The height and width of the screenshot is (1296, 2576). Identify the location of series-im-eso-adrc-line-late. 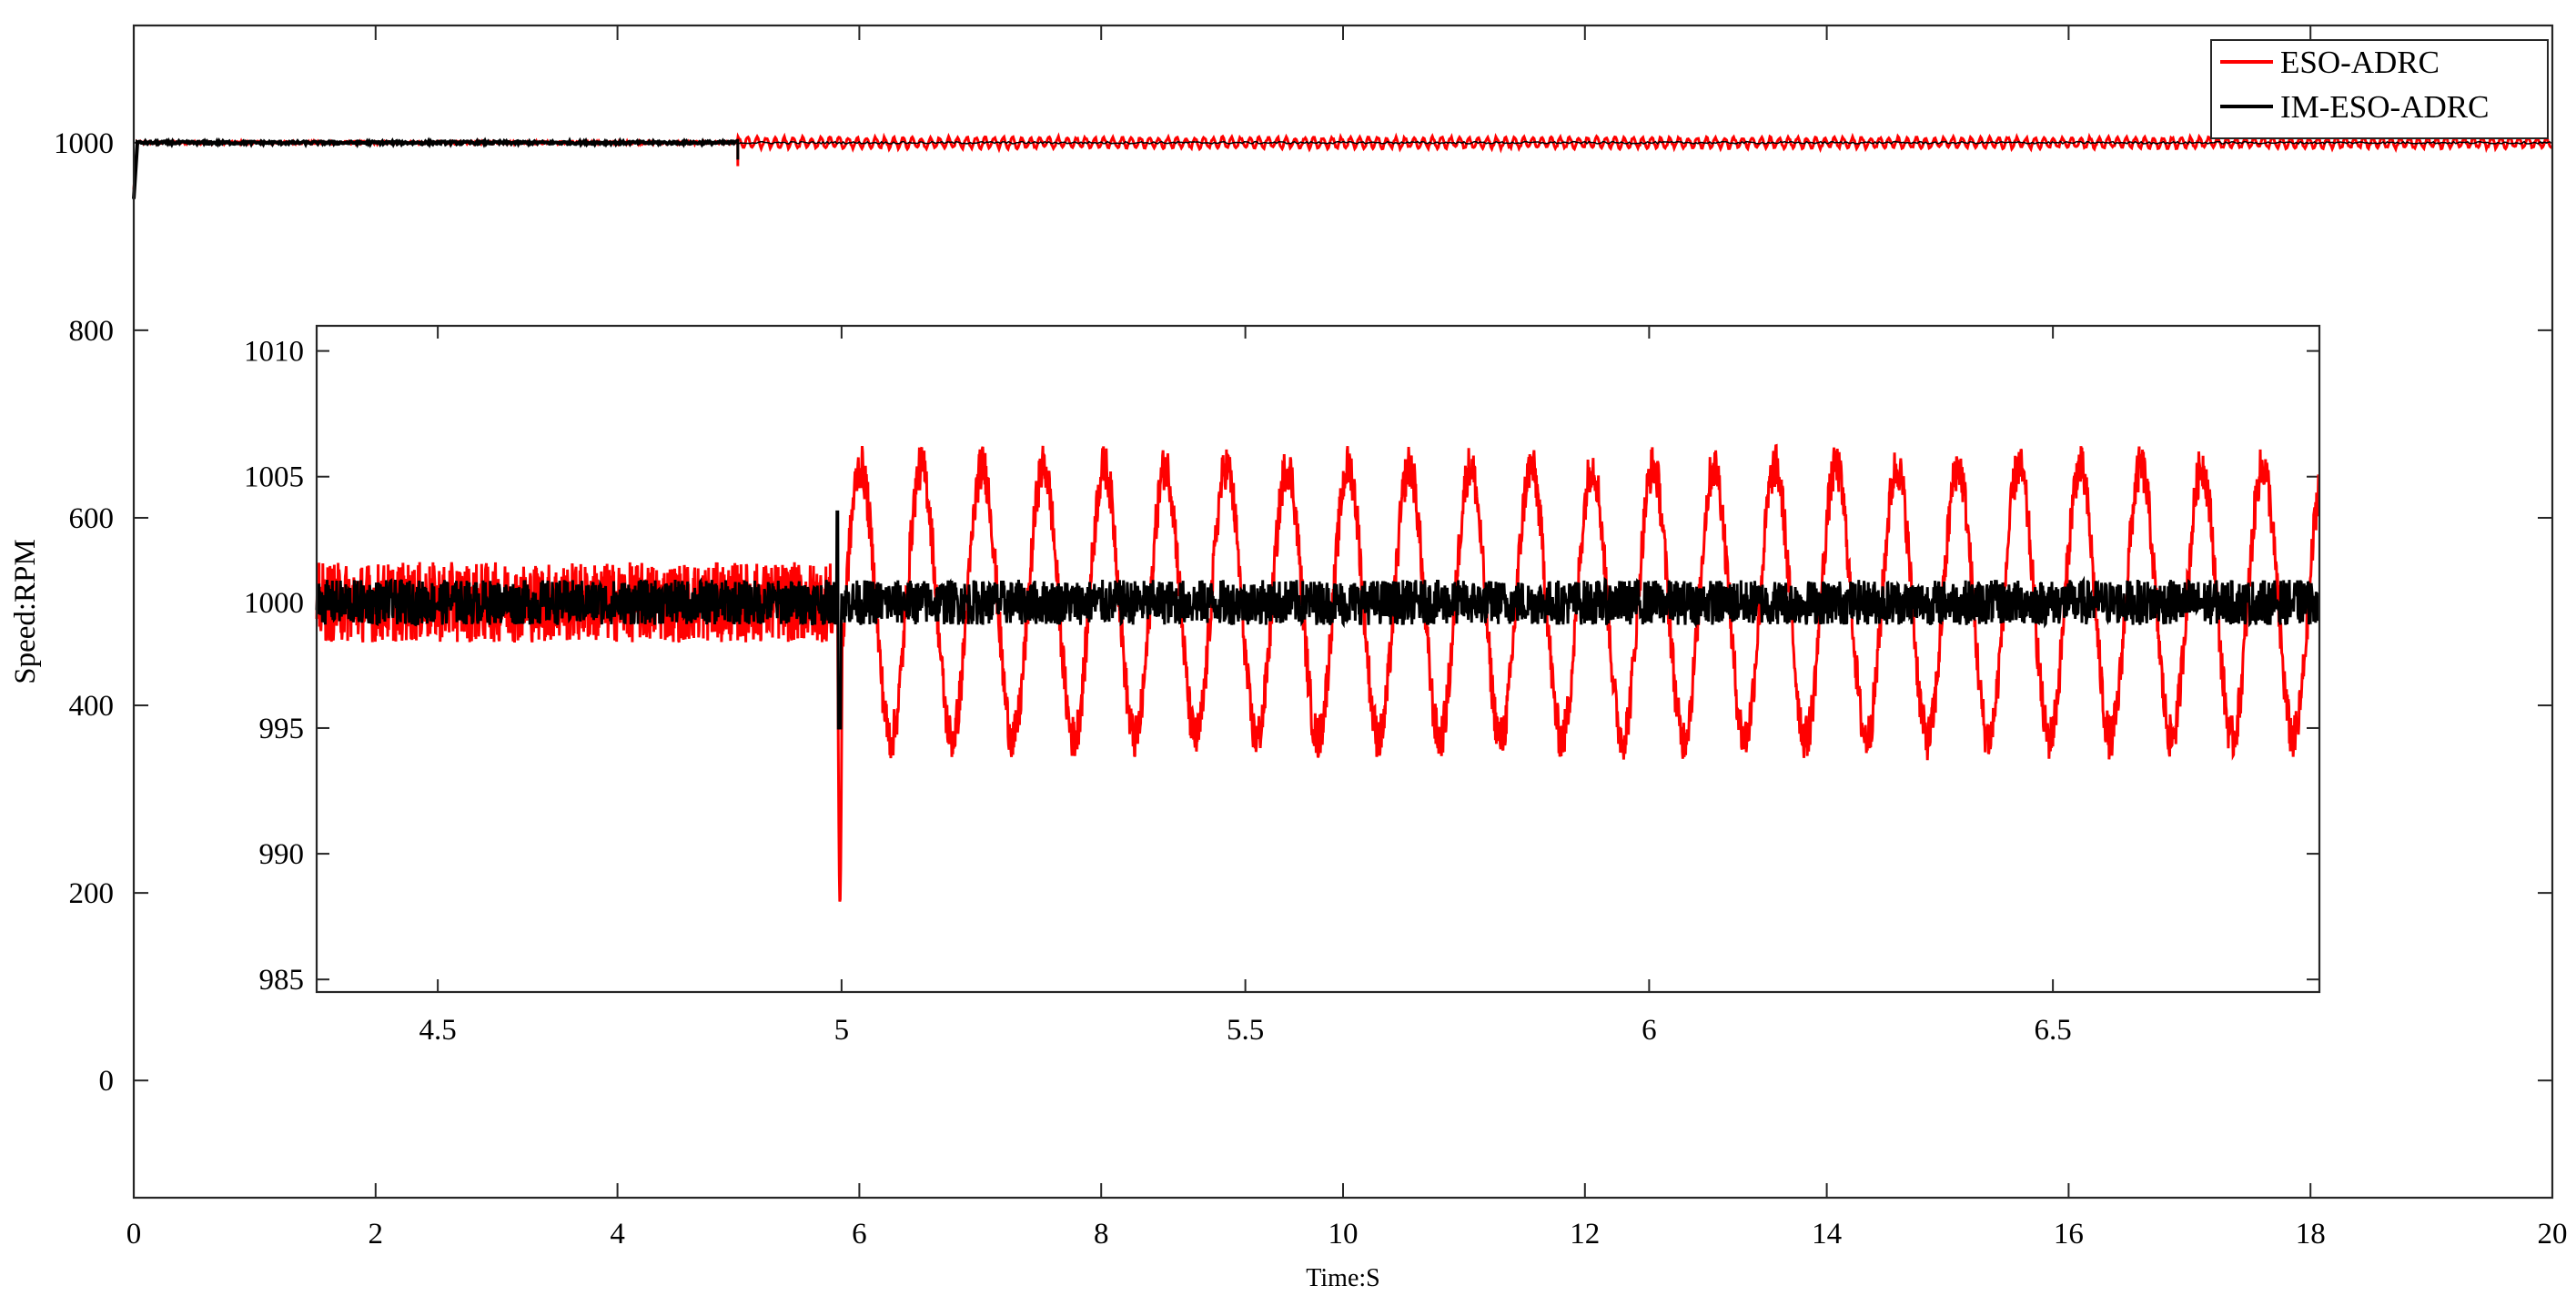
(1644, 143).